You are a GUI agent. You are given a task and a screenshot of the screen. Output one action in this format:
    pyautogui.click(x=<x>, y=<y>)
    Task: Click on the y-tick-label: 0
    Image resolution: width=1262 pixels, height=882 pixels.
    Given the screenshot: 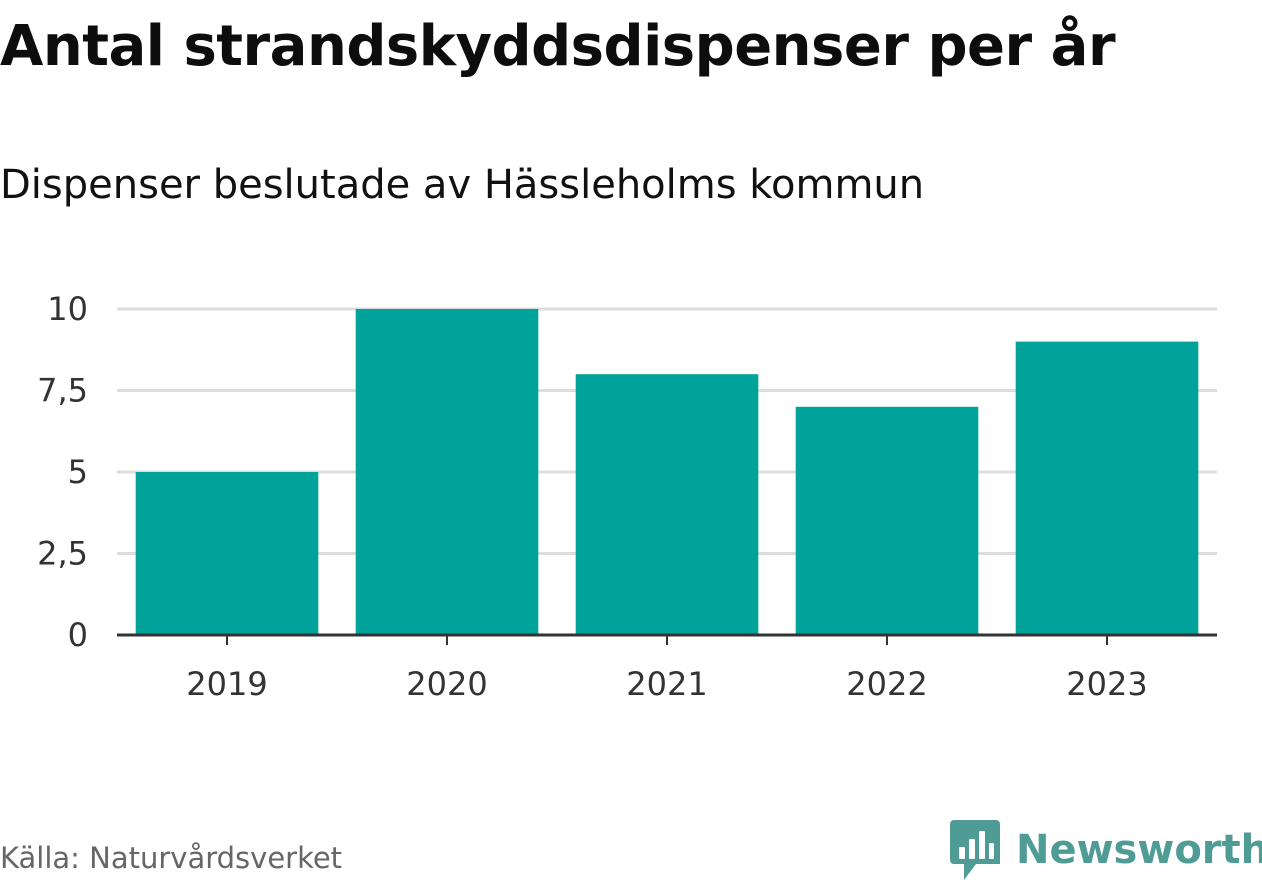 What is the action you would take?
    pyautogui.click(x=78, y=635)
    